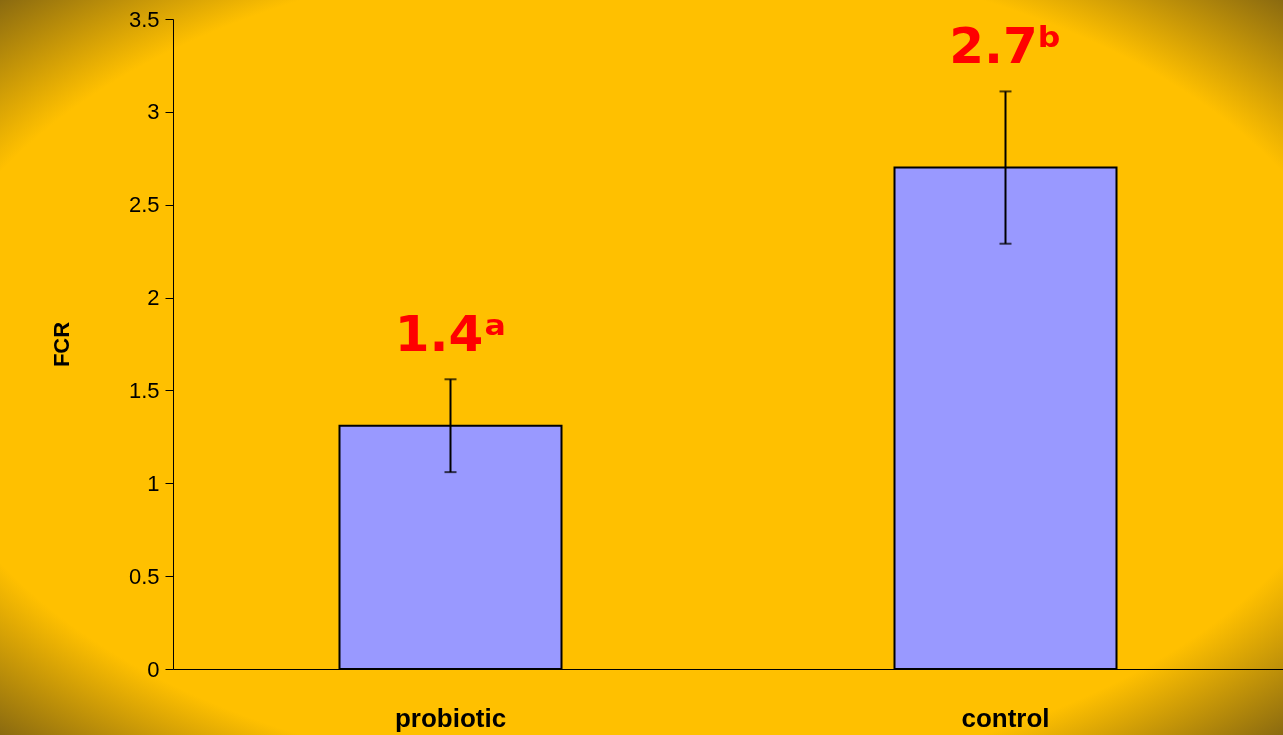 The width and height of the screenshot is (1283, 735). Describe the element at coordinates (144, 390) in the screenshot. I see `y-tick-label: 1.5` at that location.